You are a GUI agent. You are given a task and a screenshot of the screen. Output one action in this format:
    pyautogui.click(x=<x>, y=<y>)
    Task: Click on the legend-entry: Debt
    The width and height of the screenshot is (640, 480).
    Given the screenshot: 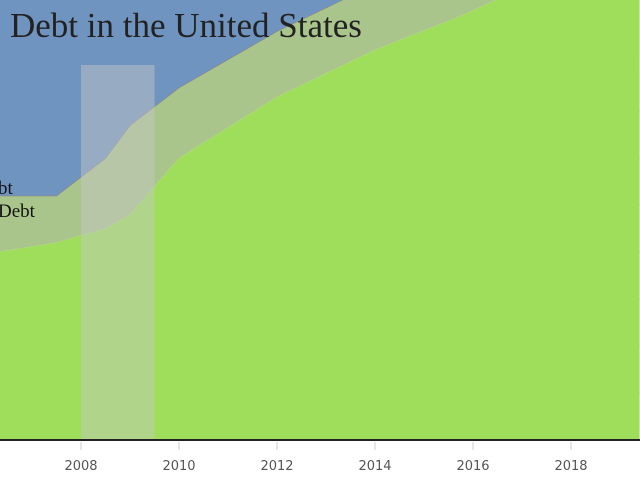 What is the action you would take?
    pyautogui.click(x=17, y=211)
    